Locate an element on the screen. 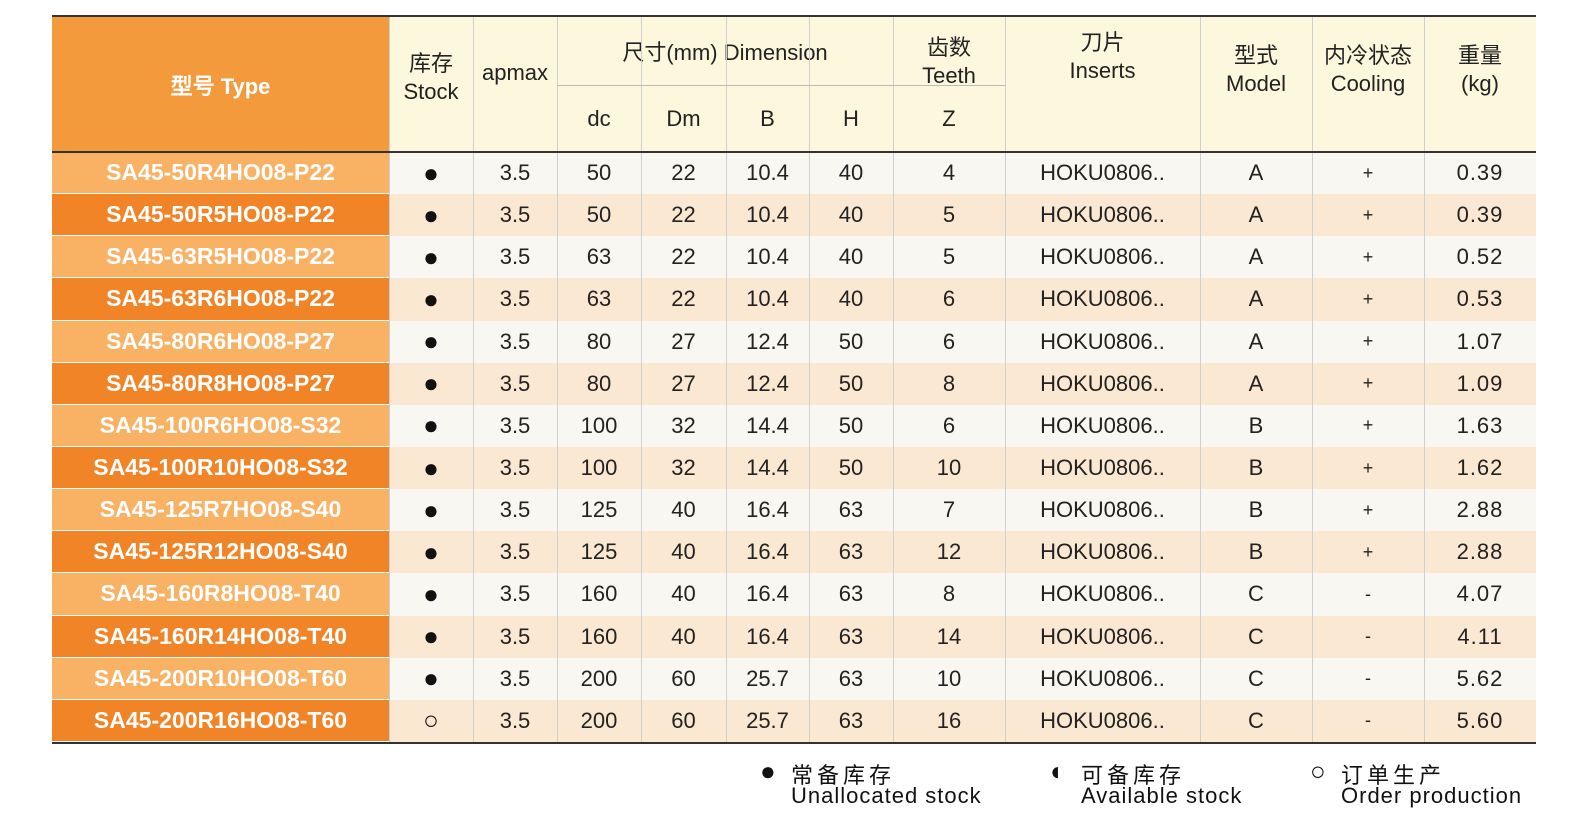  header-dim: B is located at coordinates (767, 118).